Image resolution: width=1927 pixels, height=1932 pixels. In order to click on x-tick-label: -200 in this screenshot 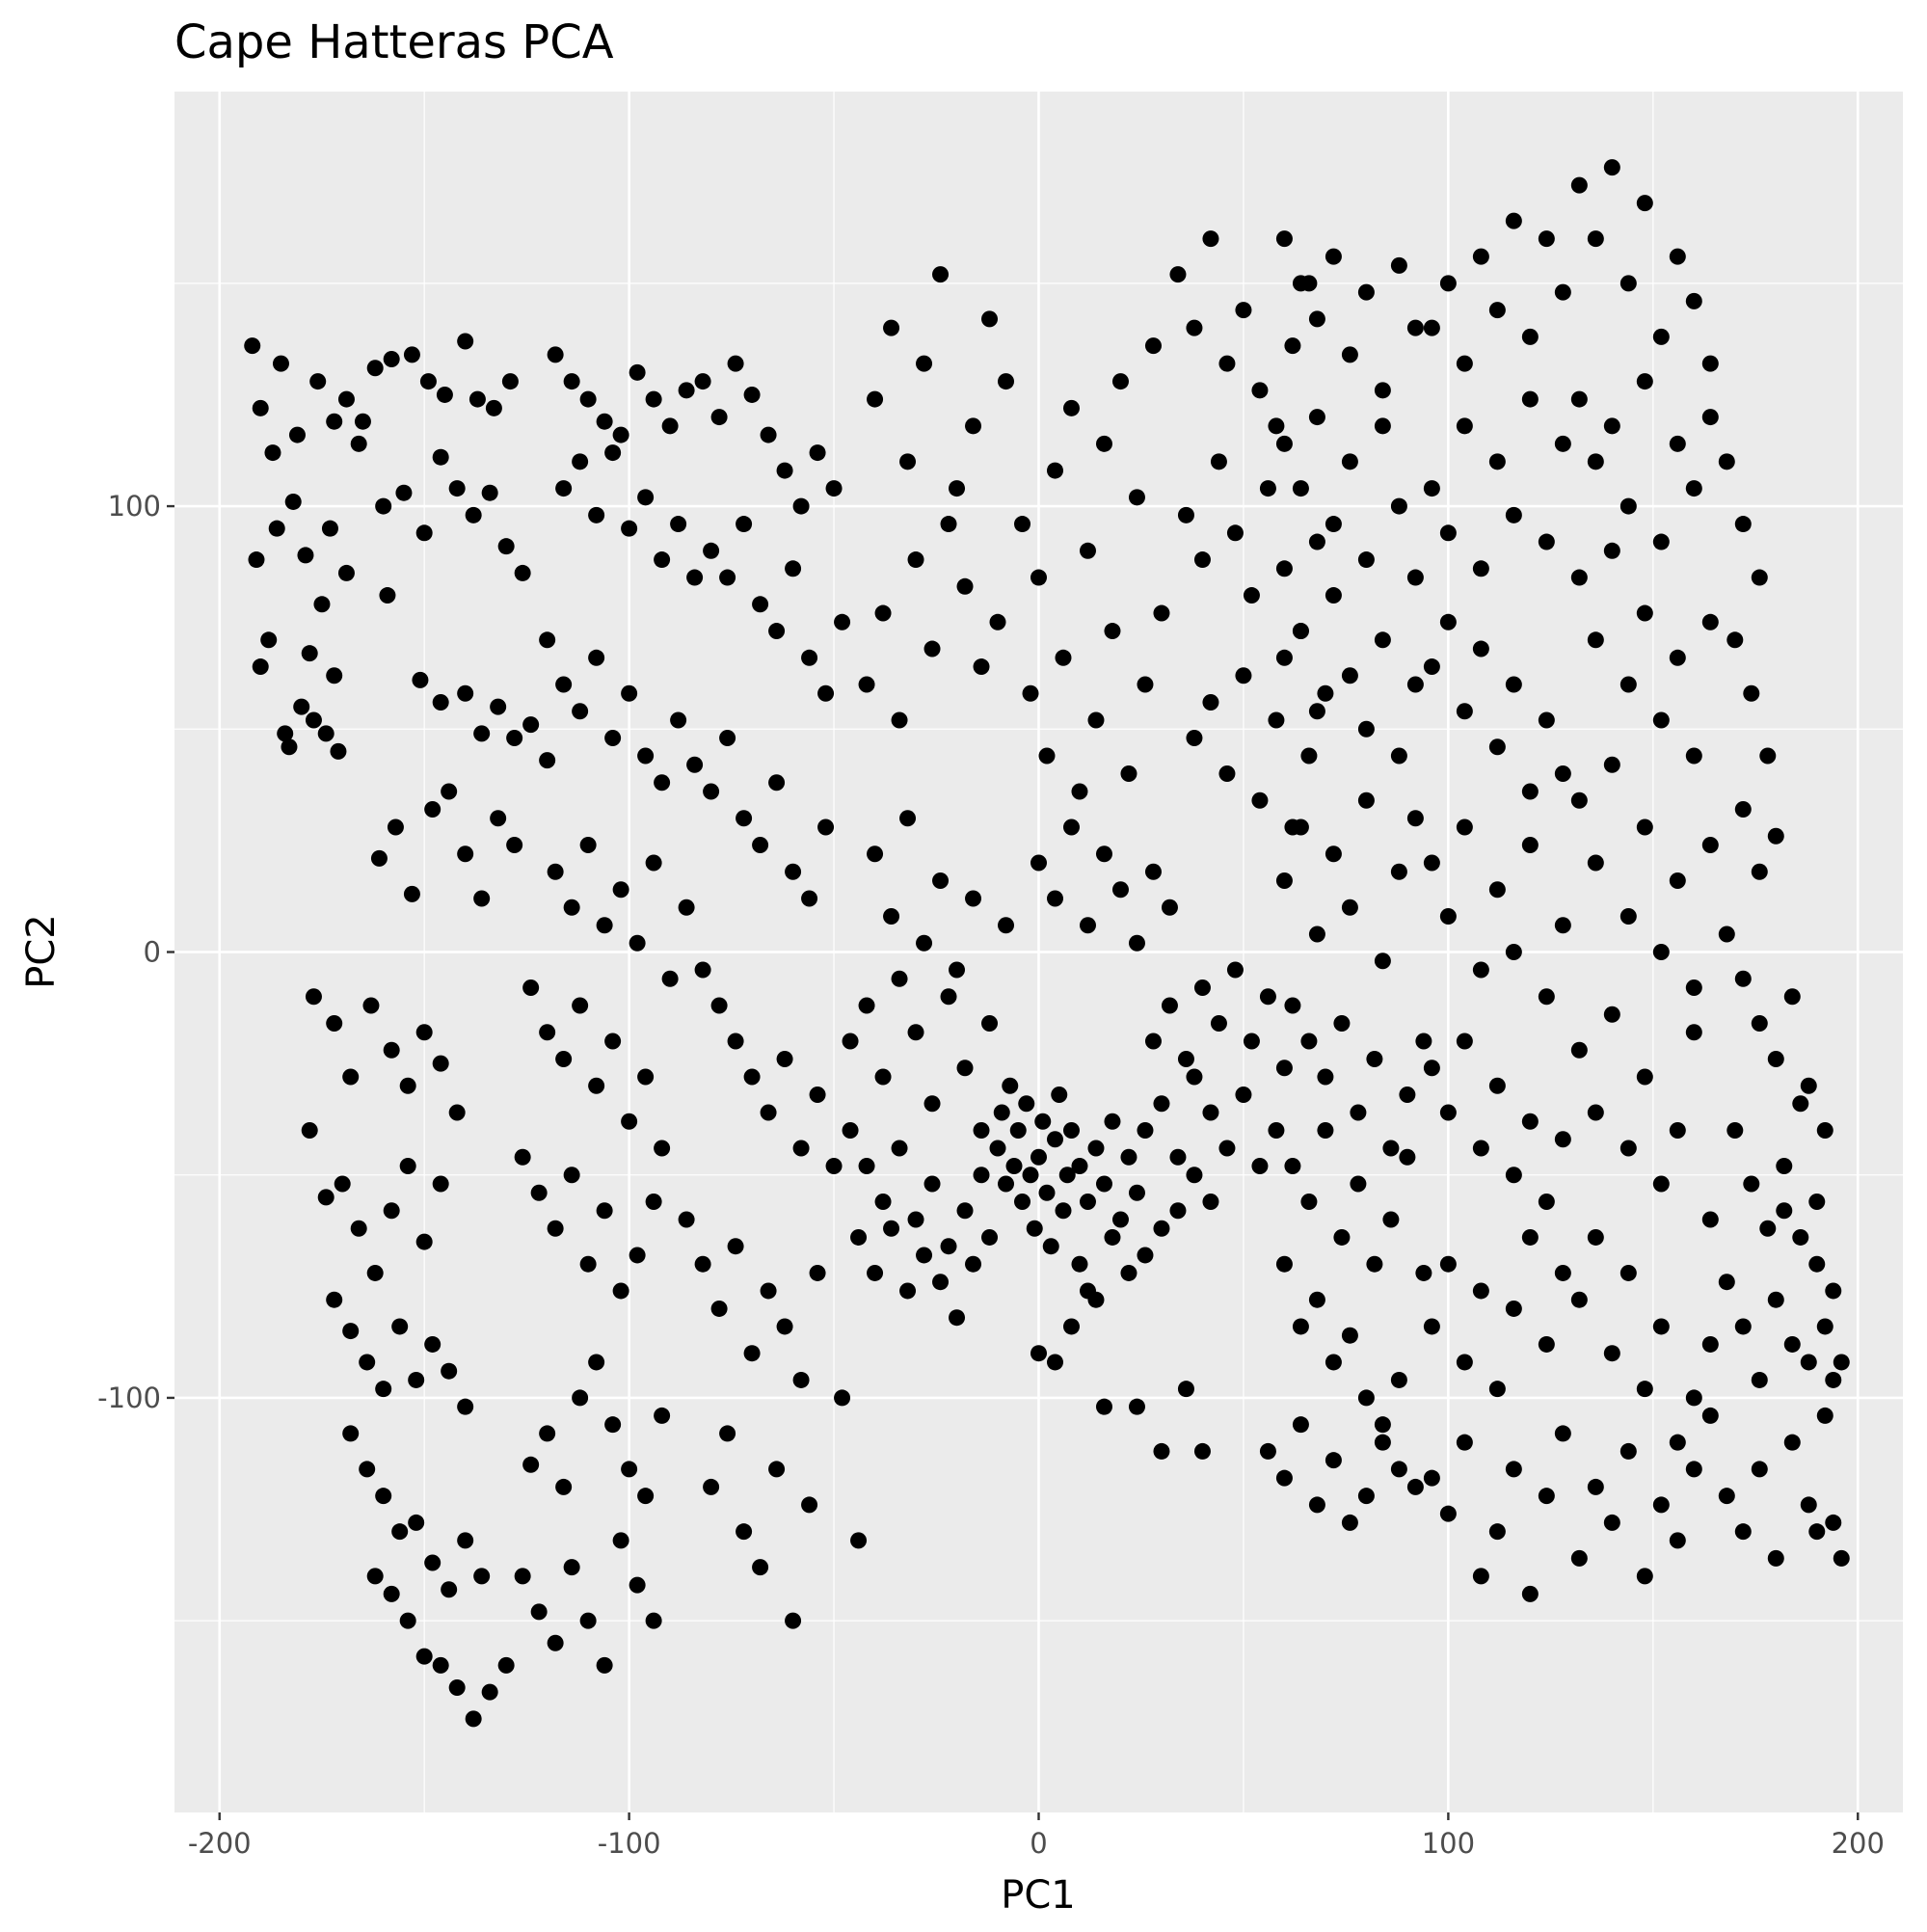, I will do `click(220, 1844)`.